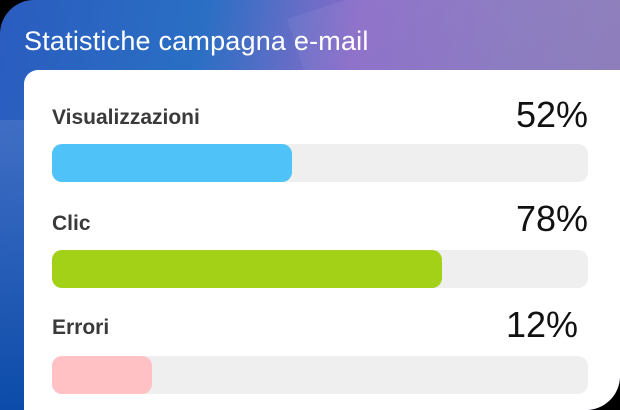 Image resolution: width=620 pixels, height=410 pixels. I want to click on stat-value: 52%, so click(551, 114).